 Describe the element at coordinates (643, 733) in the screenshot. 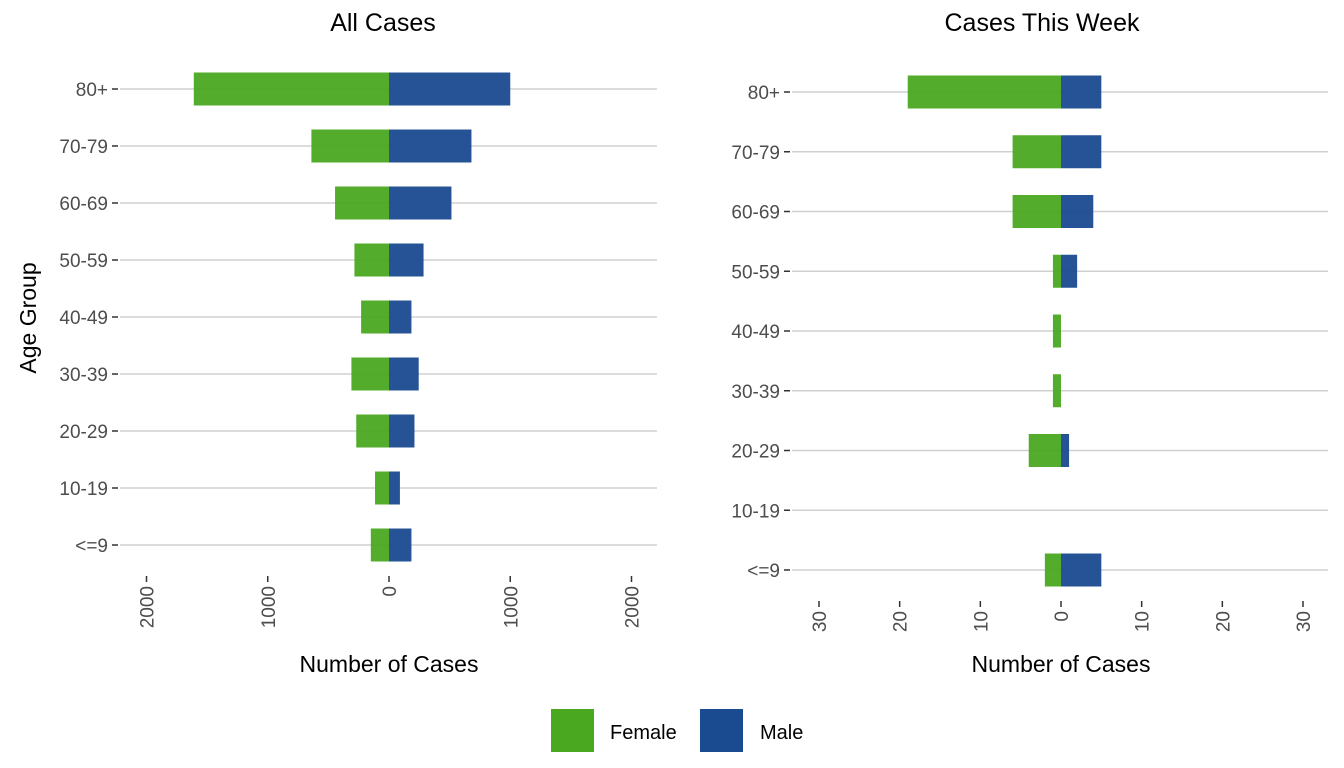

I see `legend-label-female: Female` at that location.